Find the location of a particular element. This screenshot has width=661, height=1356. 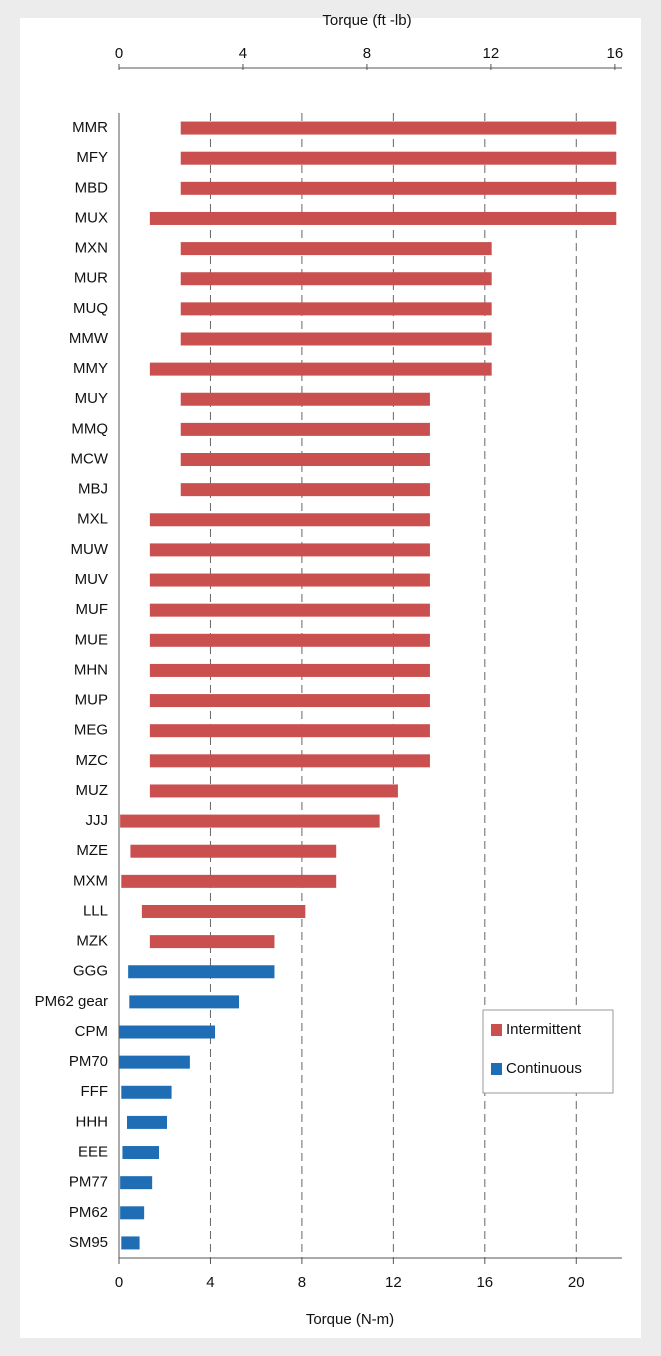

y-tick-label: MUW is located at coordinates (90, 549).